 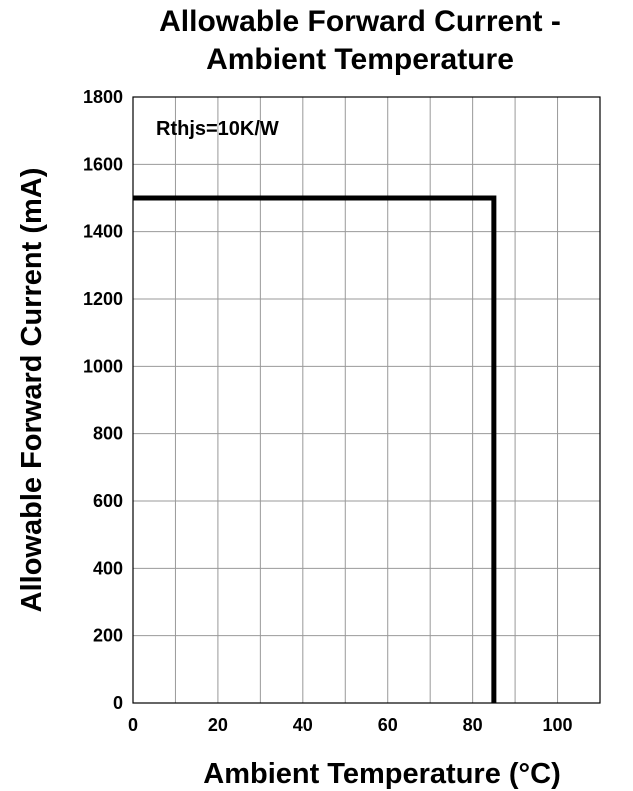 I want to click on x-tick-label: 20, so click(x=218, y=725).